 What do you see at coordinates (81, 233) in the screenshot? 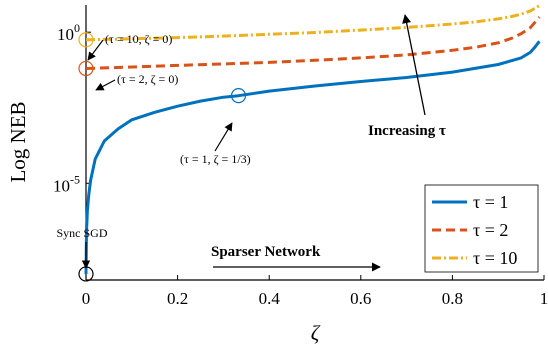
I see `annotation-sync-sgd: Sync SGD` at bounding box center [81, 233].